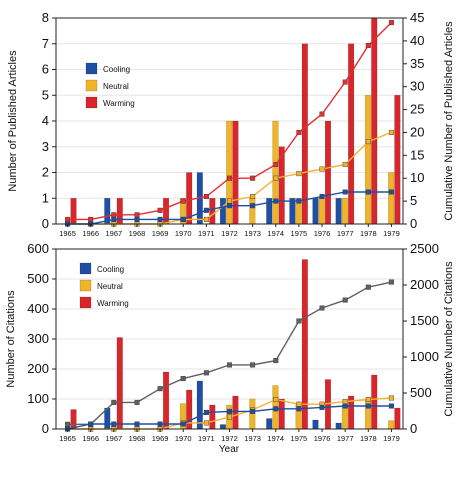 The width and height of the screenshot is (468, 491). What do you see at coordinates (417, 131) in the screenshot?
I see `articles-right-tick-label: 20` at bounding box center [417, 131].